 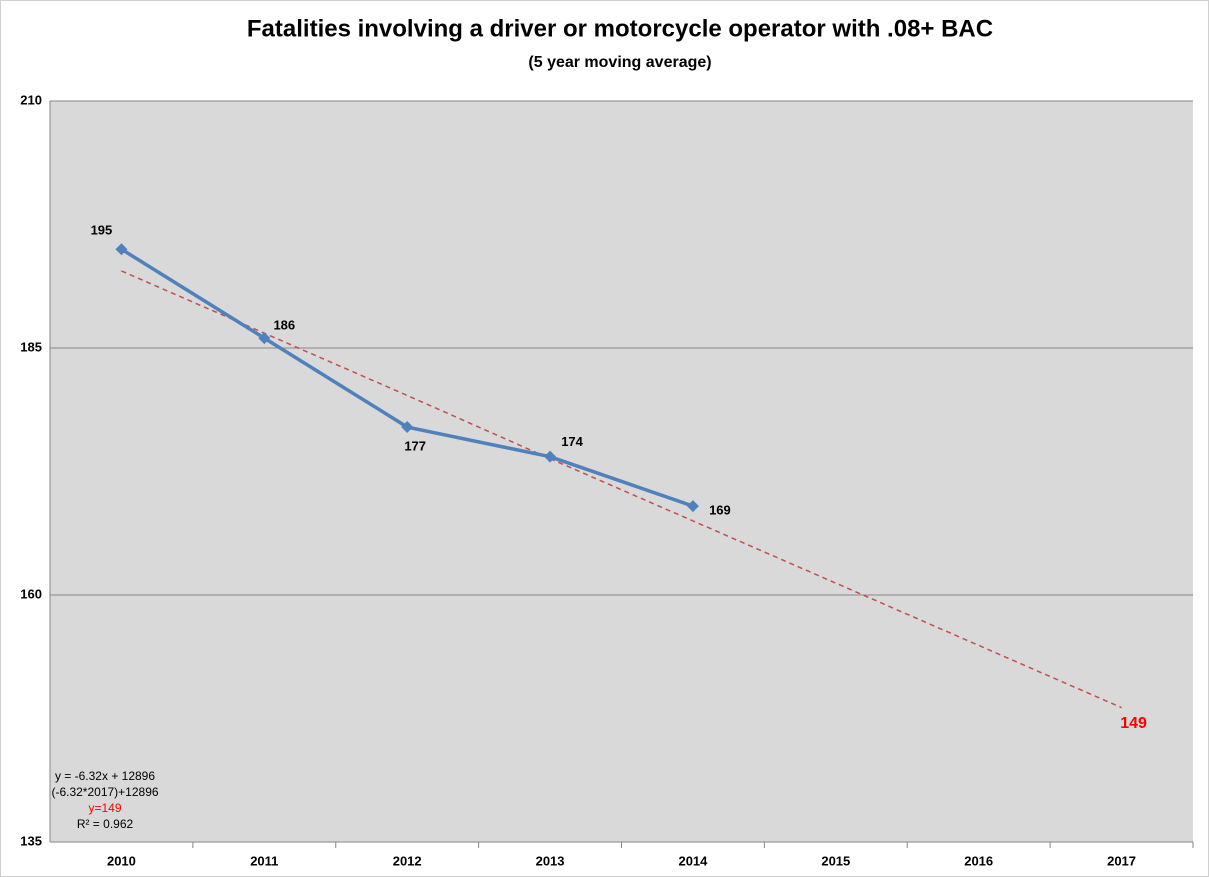 I want to click on x-tick-label: 2011, so click(x=264, y=860).